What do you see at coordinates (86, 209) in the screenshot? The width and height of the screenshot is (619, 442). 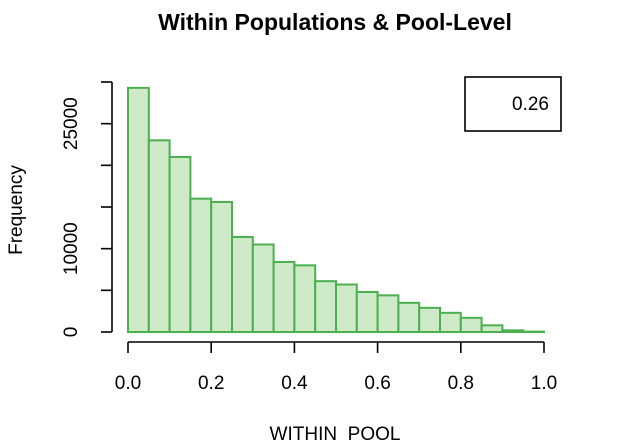 I see `y-axis-ticks: 0 10000 25000` at bounding box center [86, 209].